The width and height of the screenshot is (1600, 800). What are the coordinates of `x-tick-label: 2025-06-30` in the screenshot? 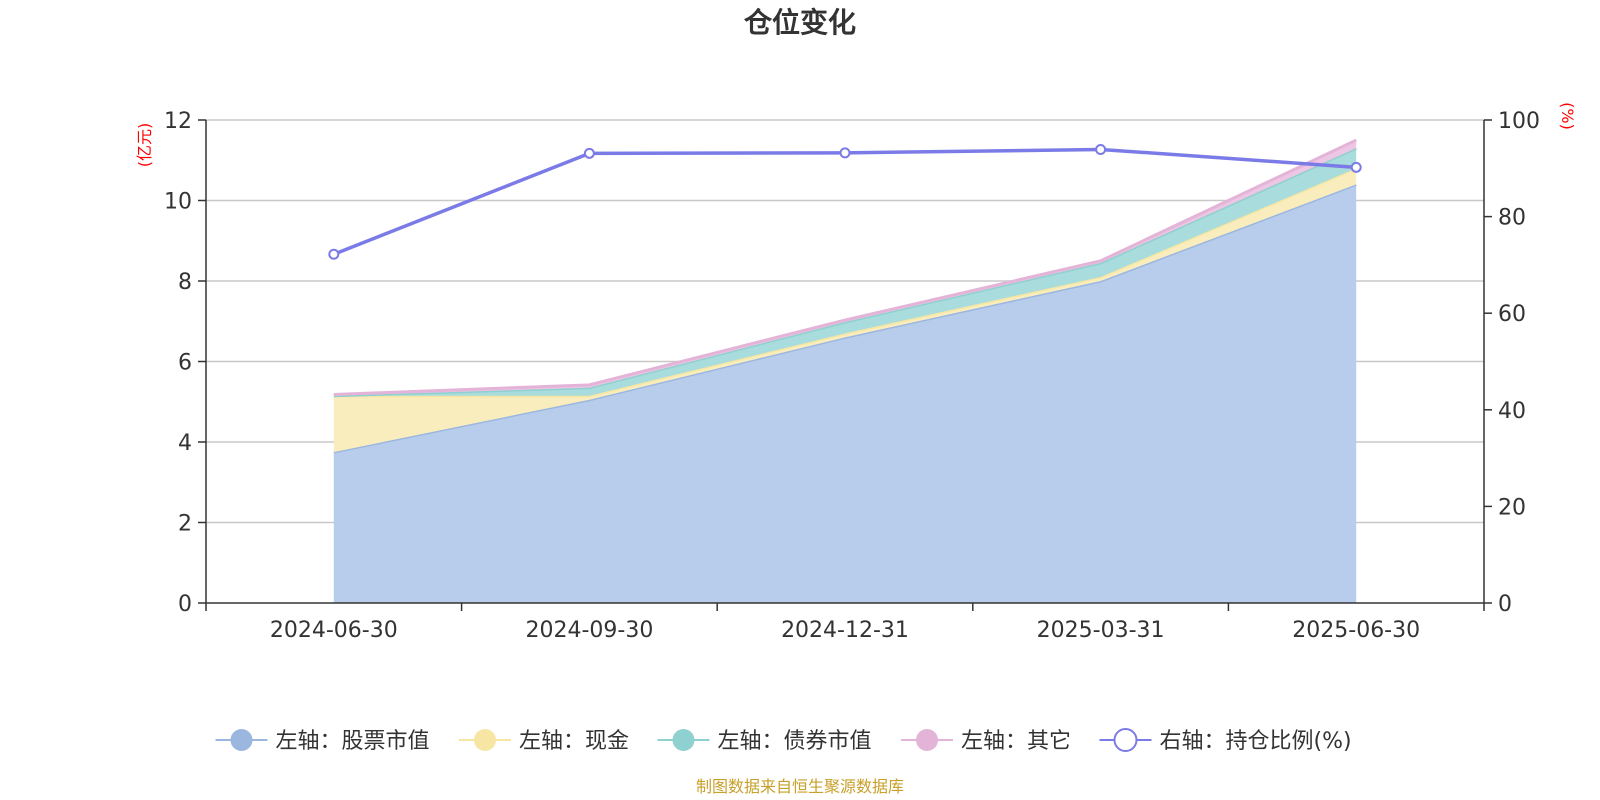 It's located at (1356, 630).